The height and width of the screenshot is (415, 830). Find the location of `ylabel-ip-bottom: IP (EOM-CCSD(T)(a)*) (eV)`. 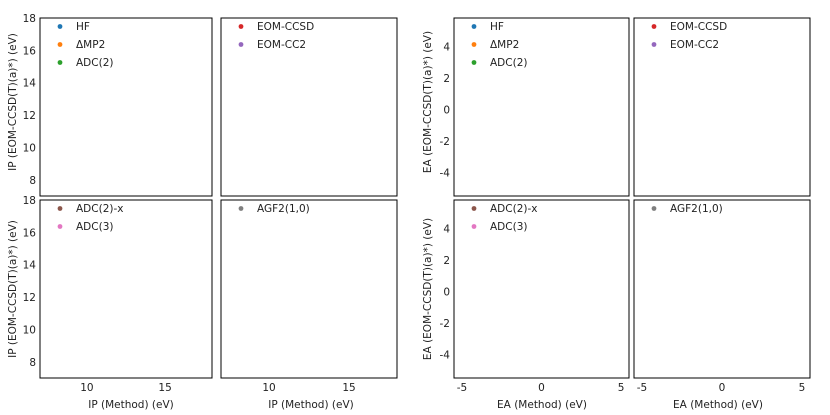

ylabel-ip-bottom: IP (EOM-CCSD(T)(a)*) (eV) is located at coordinates (13, 289).